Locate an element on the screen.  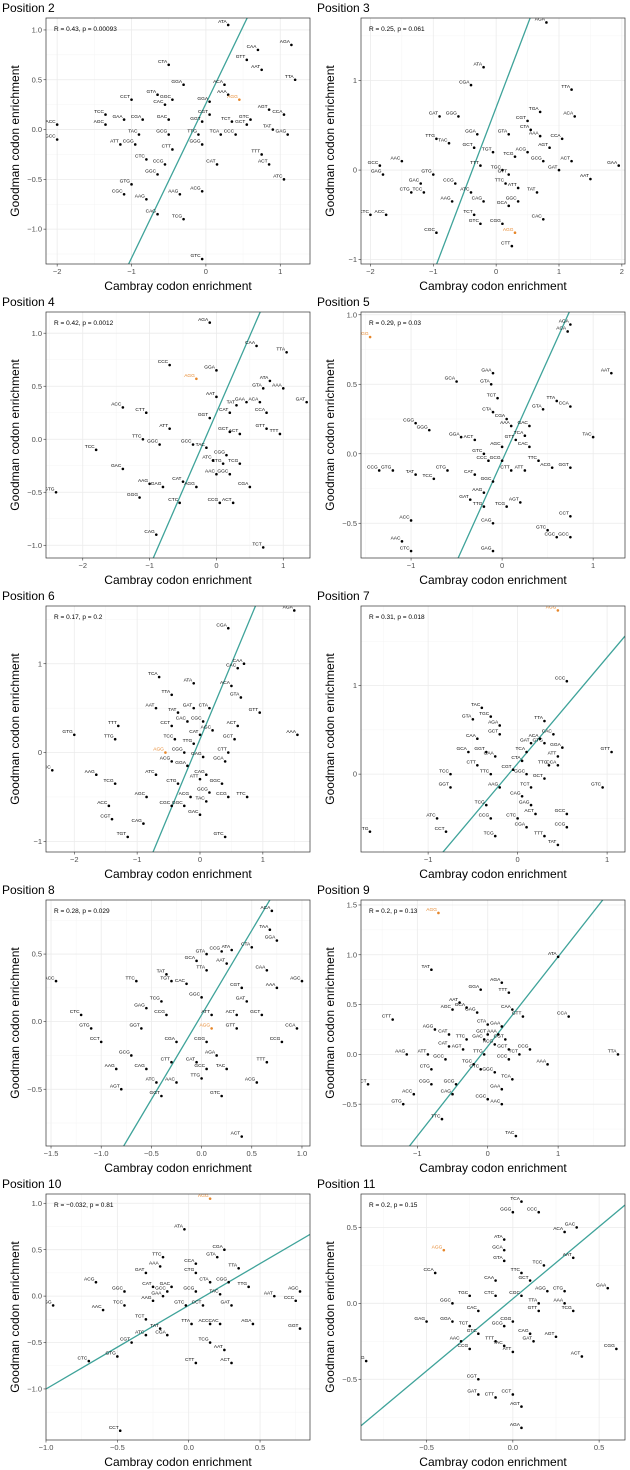
point-label: GGT is located at coordinates (203, 415).